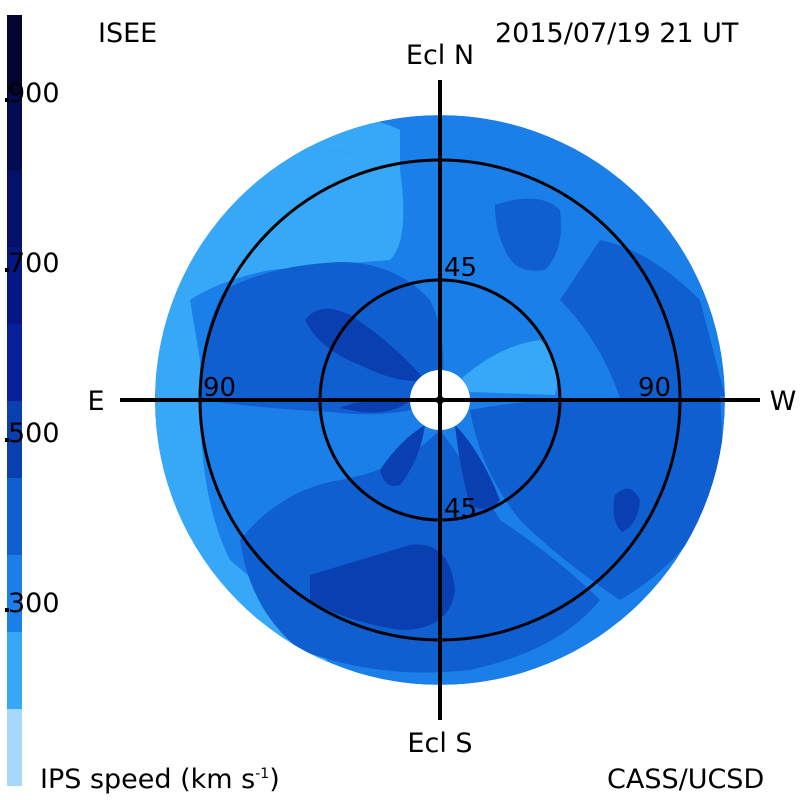 This screenshot has height=800, width=800. What do you see at coordinates (160, 779) in the screenshot?
I see `quantity-label: IPS speed (km s-1)` at bounding box center [160, 779].